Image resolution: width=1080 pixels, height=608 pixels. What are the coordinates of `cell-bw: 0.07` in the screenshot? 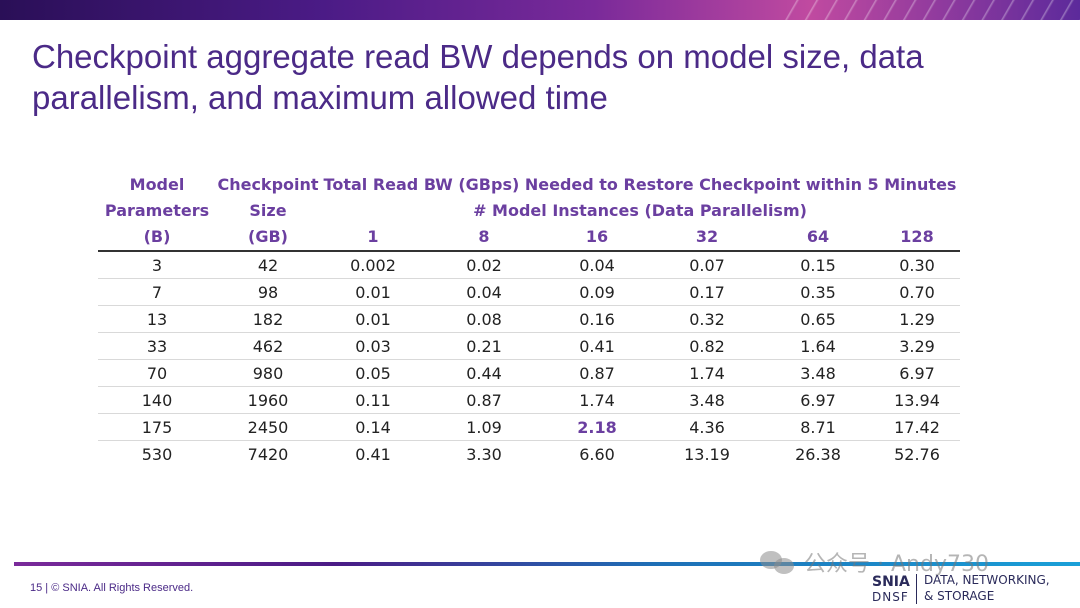 It's located at (707, 265).